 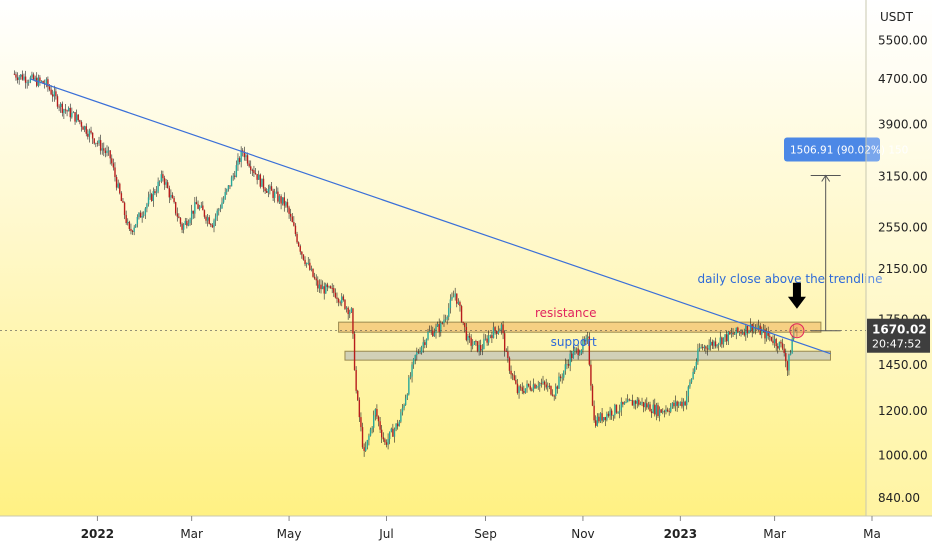 What do you see at coordinates (466, 533) in the screenshot?
I see `time-axis-panel` at bounding box center [466, 533].